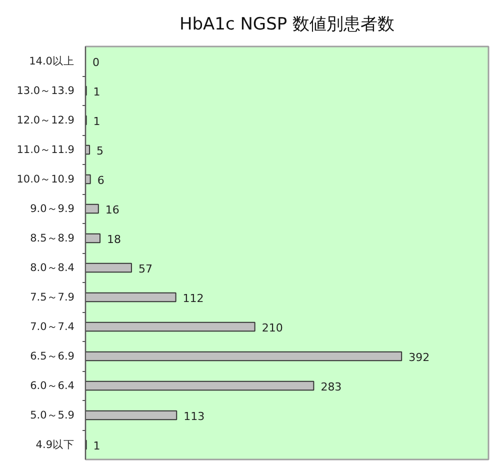  Describe the element at coordinates (45, 179) in the screenshot. I see `y-tick-label: 10.0～10.9` at that location.